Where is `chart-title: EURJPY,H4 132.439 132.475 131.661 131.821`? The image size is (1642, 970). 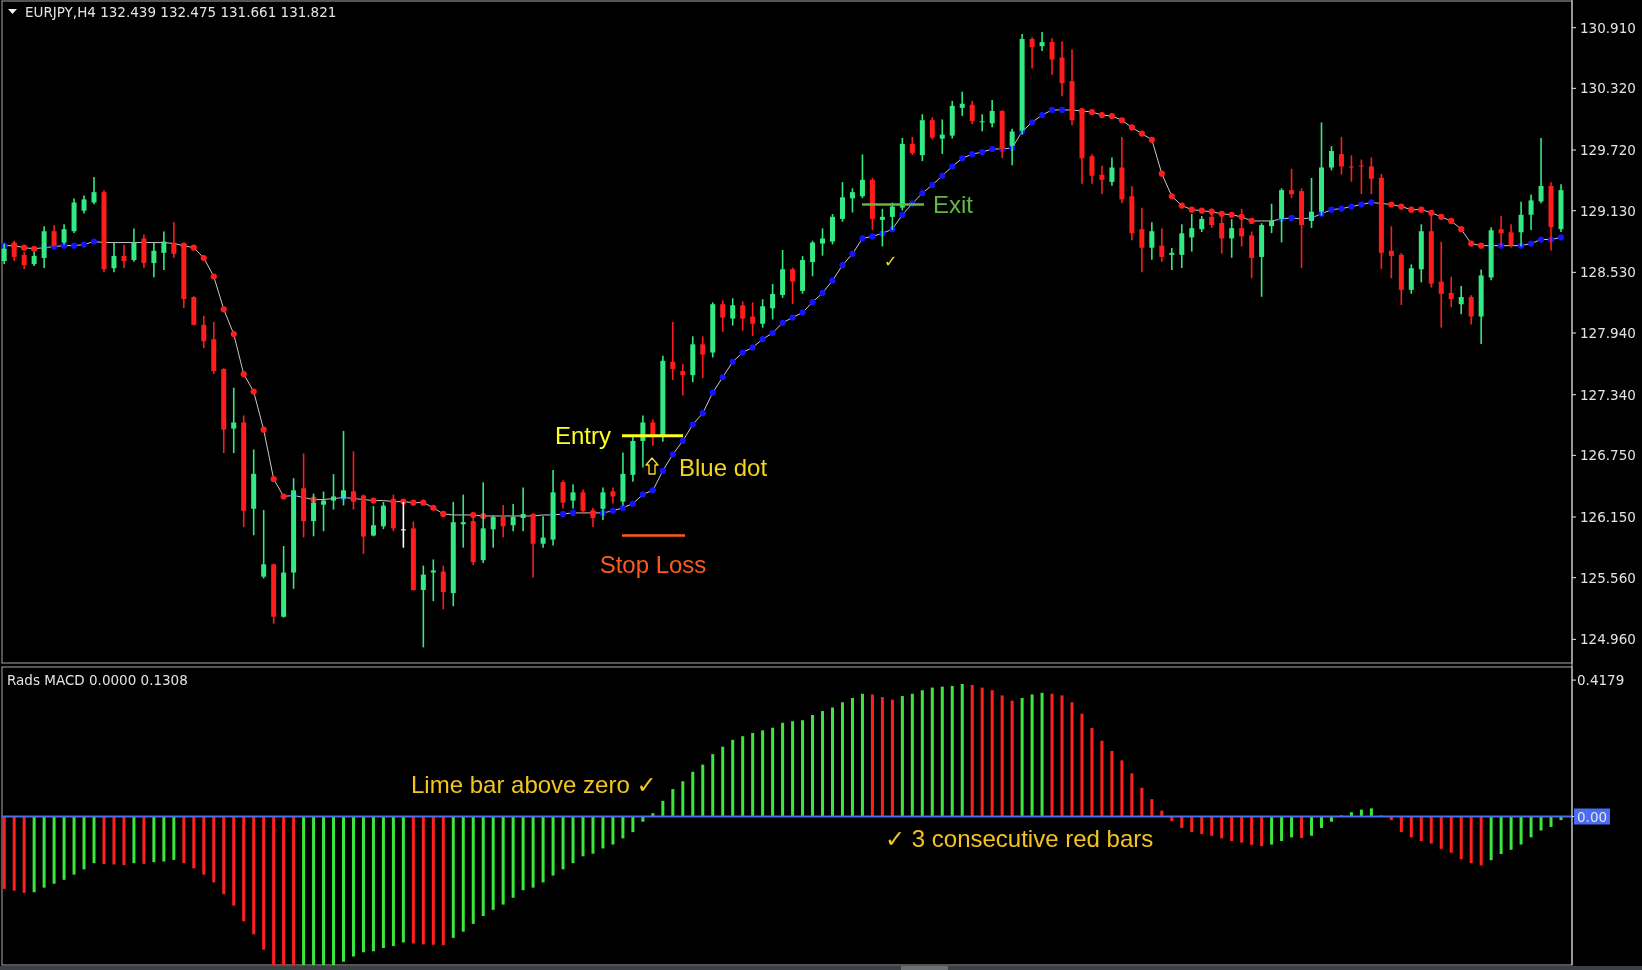
chart-title: EURJPY,H4 132.439 132.475 131.661 131.821 is located at coordinates (181, 12).